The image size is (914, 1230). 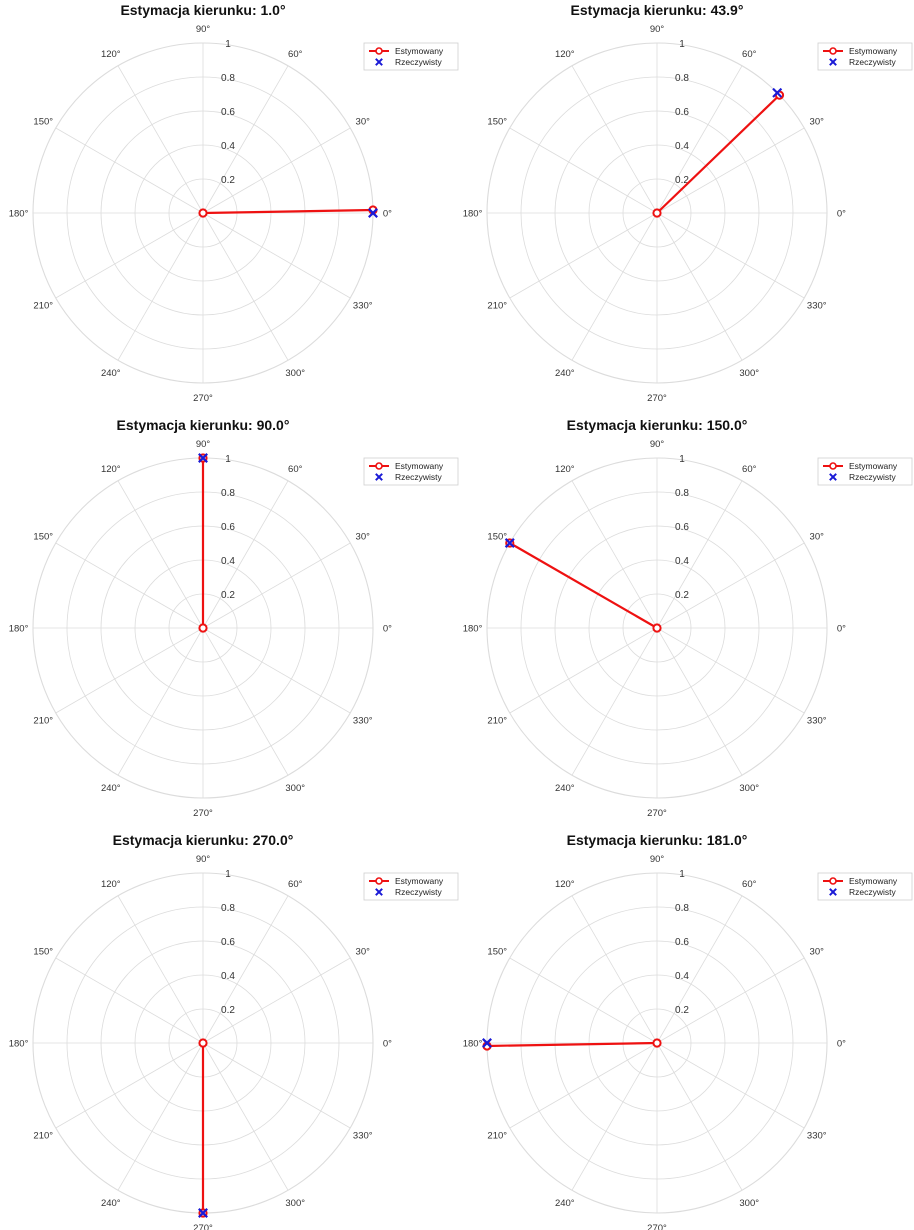 What do you see at coordinates (202, 10) in the screenshot?
I see `chart-title: Estymacja kierunku: 1.0°` at bounding box center [202, 10].